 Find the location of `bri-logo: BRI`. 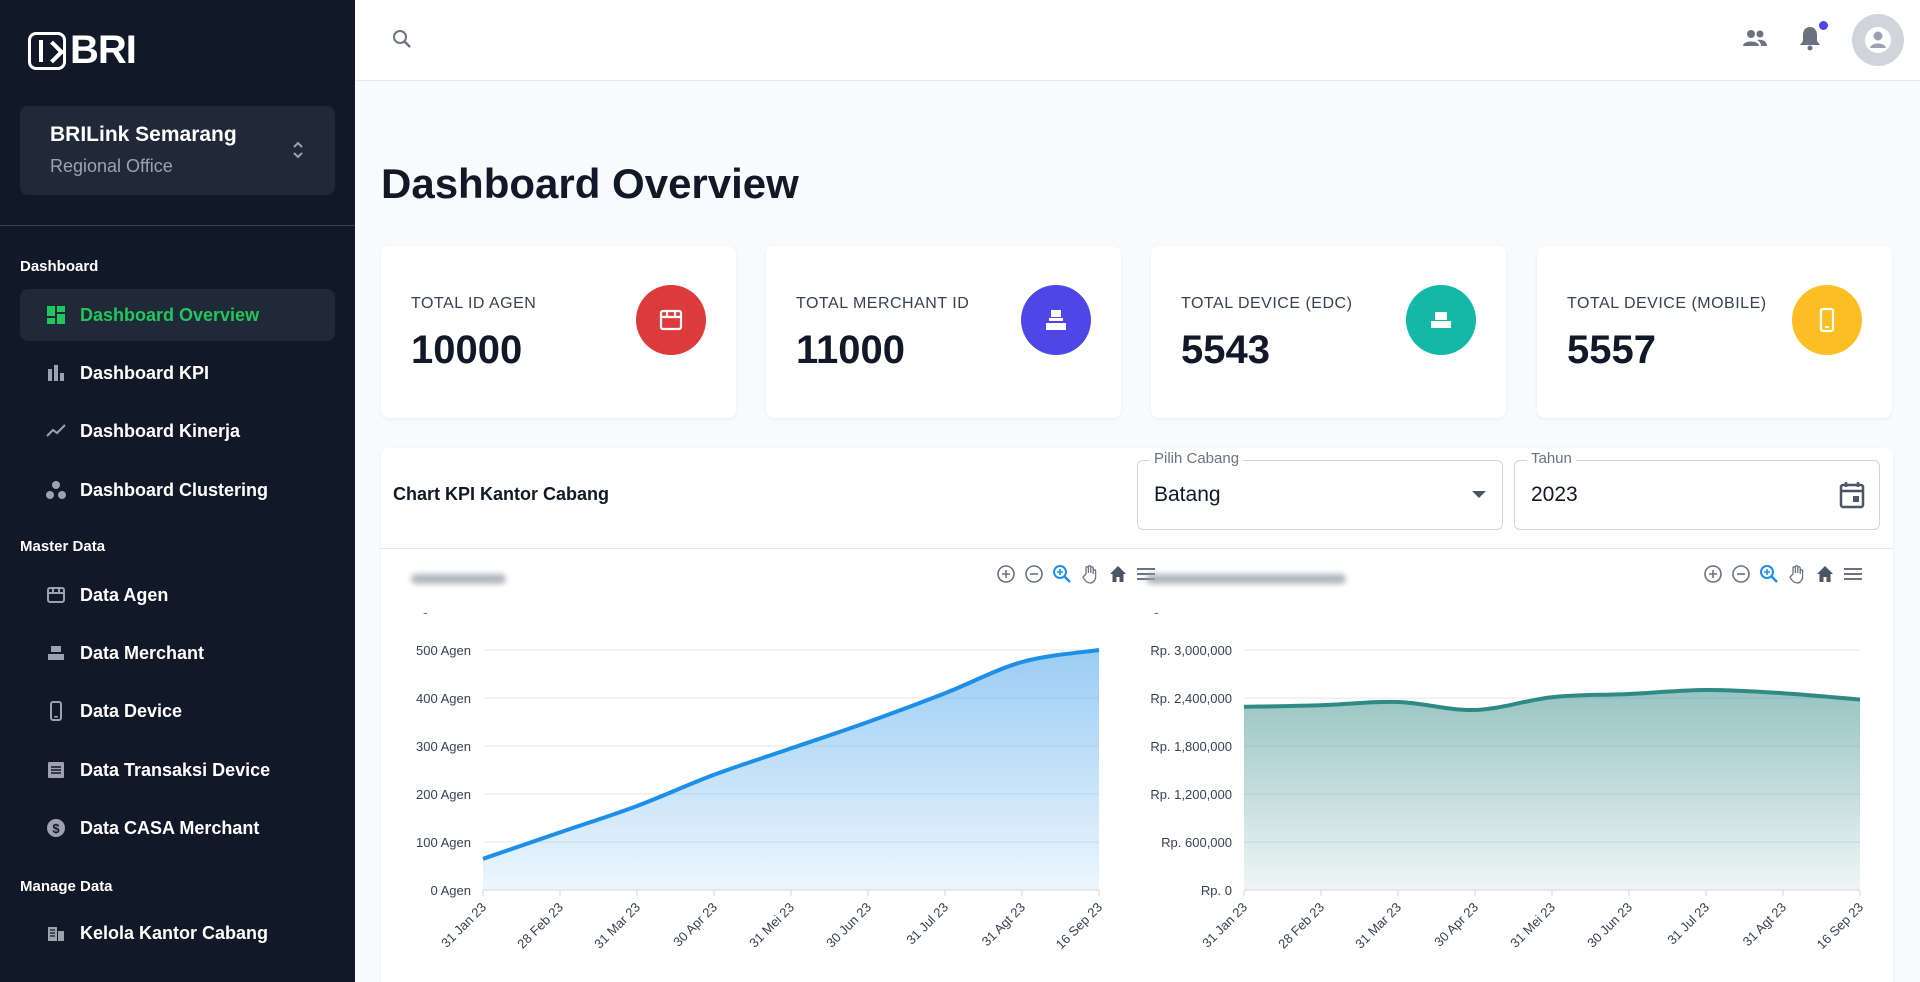

bri-logo: BRI is located at coordinates (82, 50).